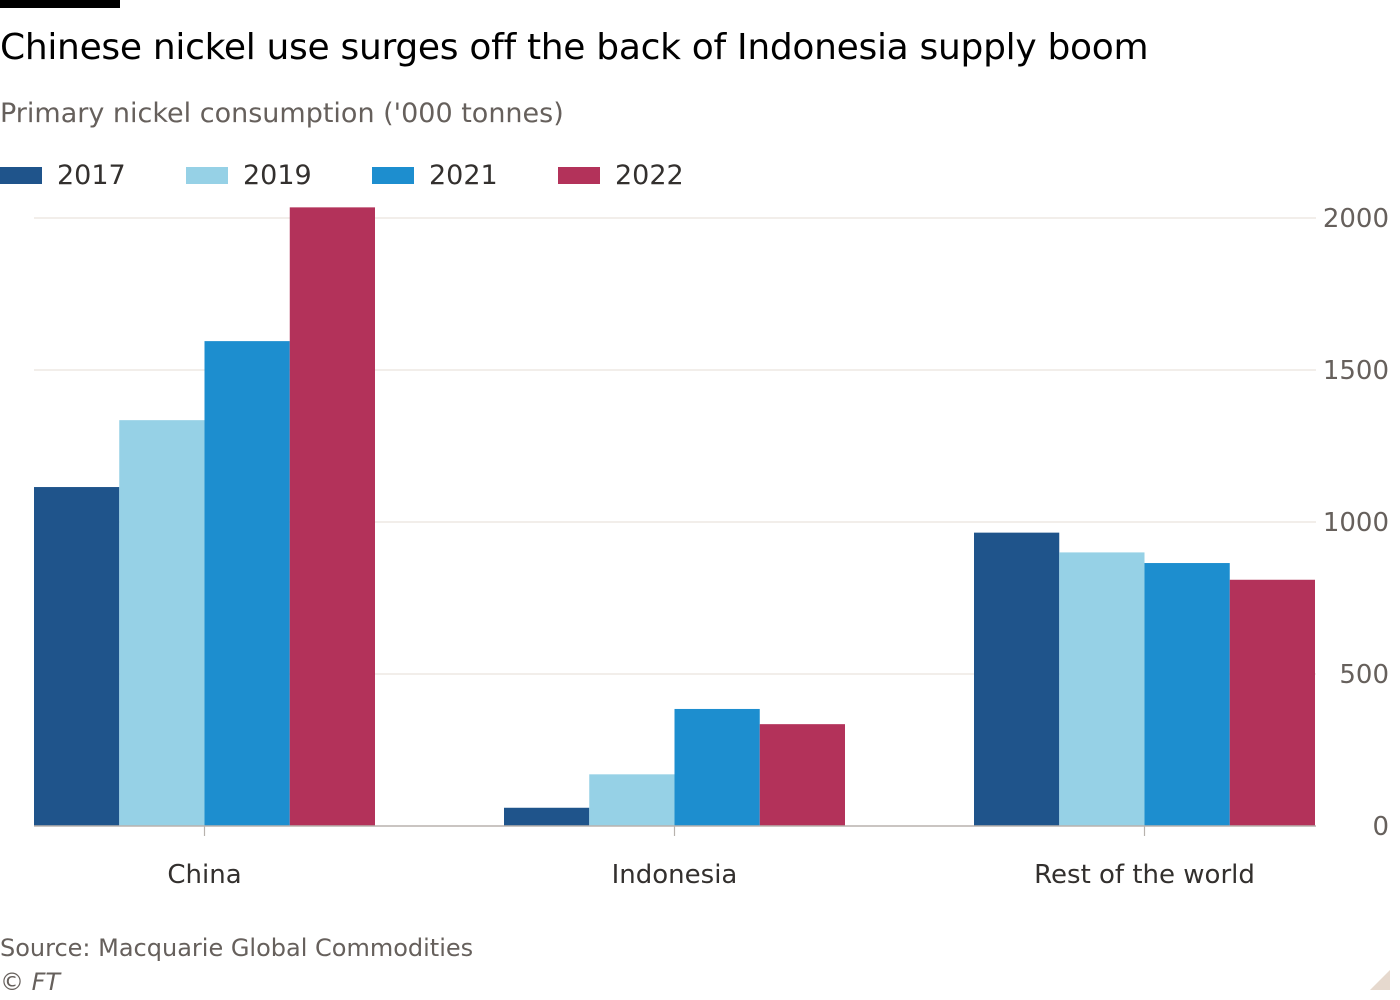 The height and width of the screenshot is (1000, 1400). Describe the element at coordinates (1356, 219) in the screenshot. I see `y-tick-label-2000: 2000` at that location.